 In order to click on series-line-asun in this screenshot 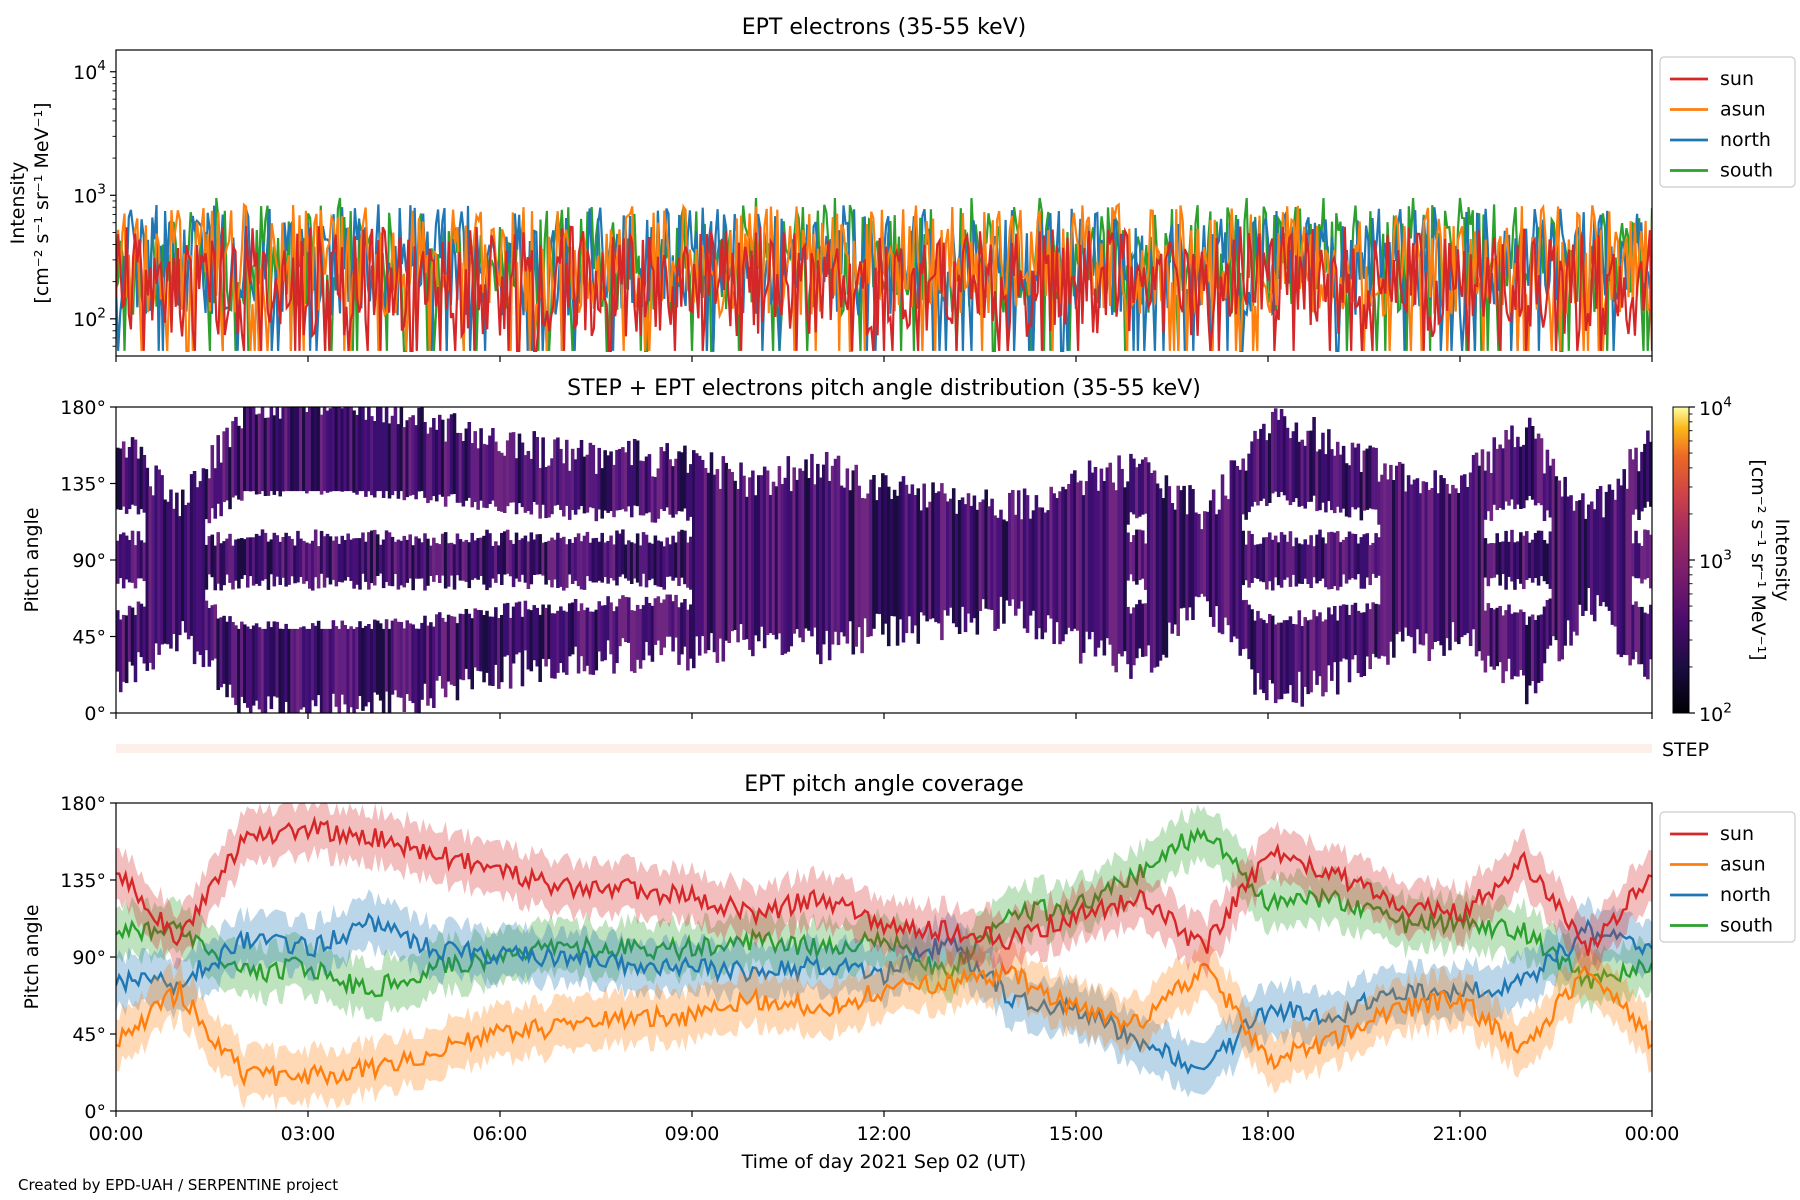, I will do `click(884, 1024)`.